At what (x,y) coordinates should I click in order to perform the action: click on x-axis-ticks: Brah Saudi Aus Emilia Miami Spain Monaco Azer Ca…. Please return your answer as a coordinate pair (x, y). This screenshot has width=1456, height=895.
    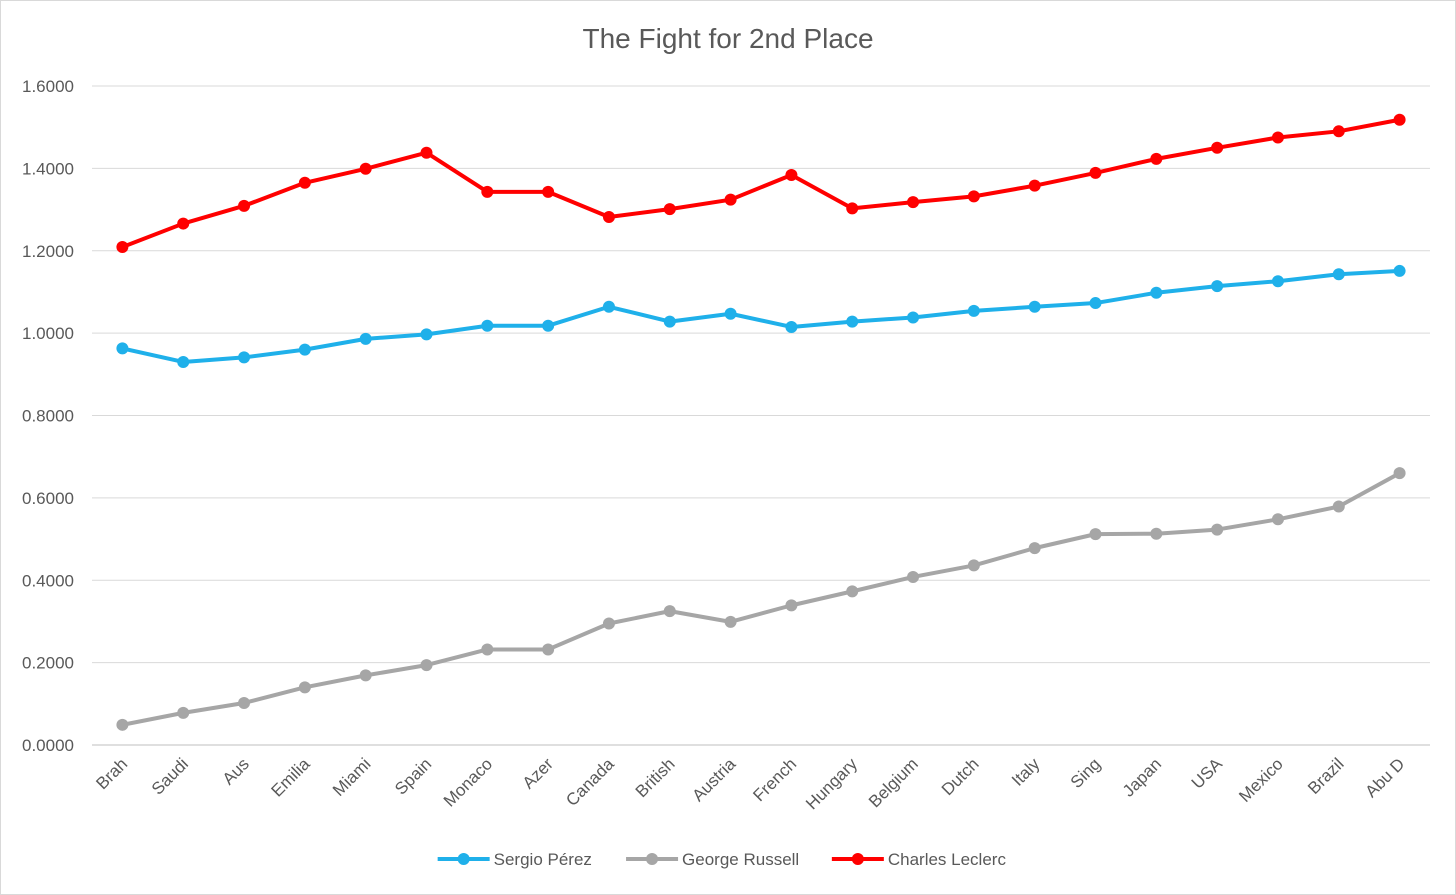
    Looking at the image, I should click on (750, 783).